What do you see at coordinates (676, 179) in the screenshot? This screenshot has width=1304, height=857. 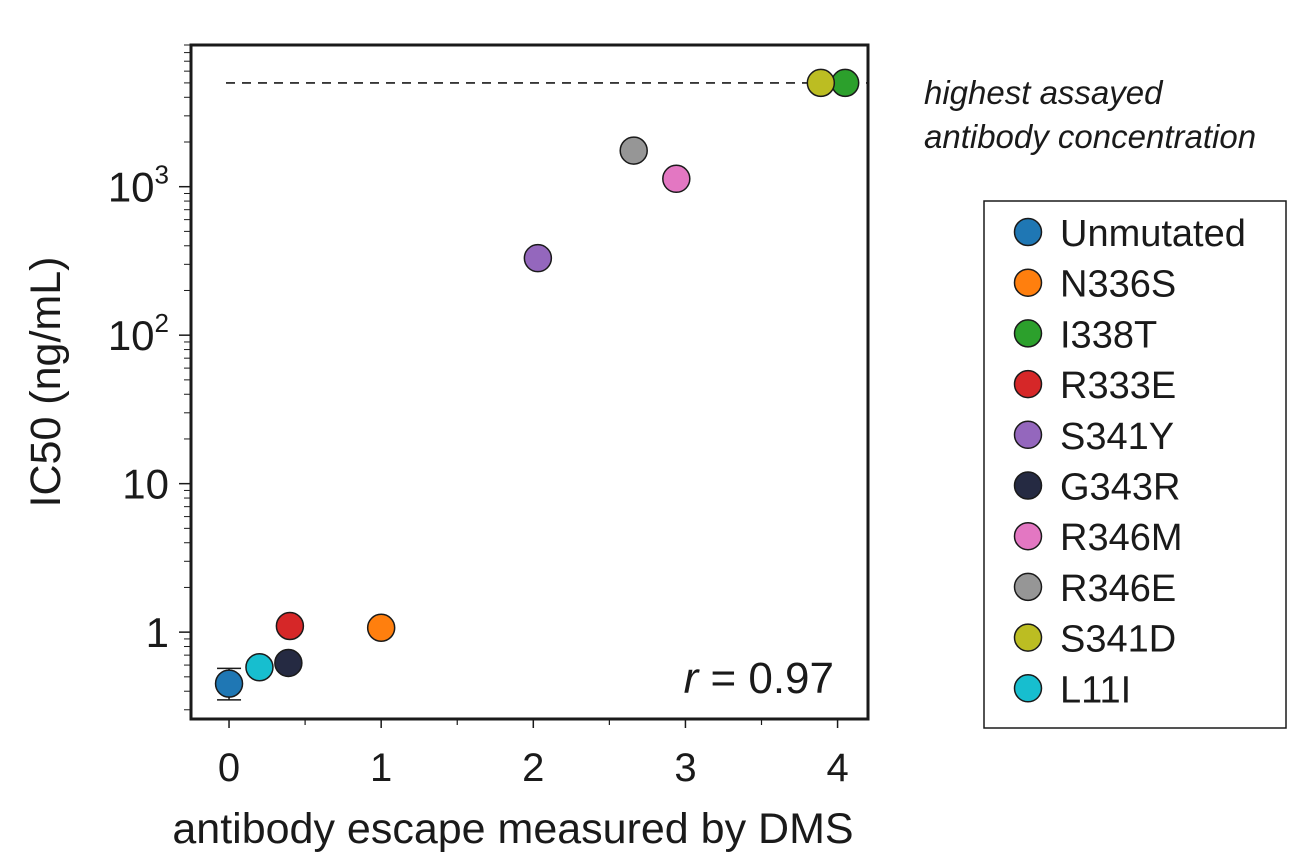 I see `point-r346m` at bounding box center [676, 179].